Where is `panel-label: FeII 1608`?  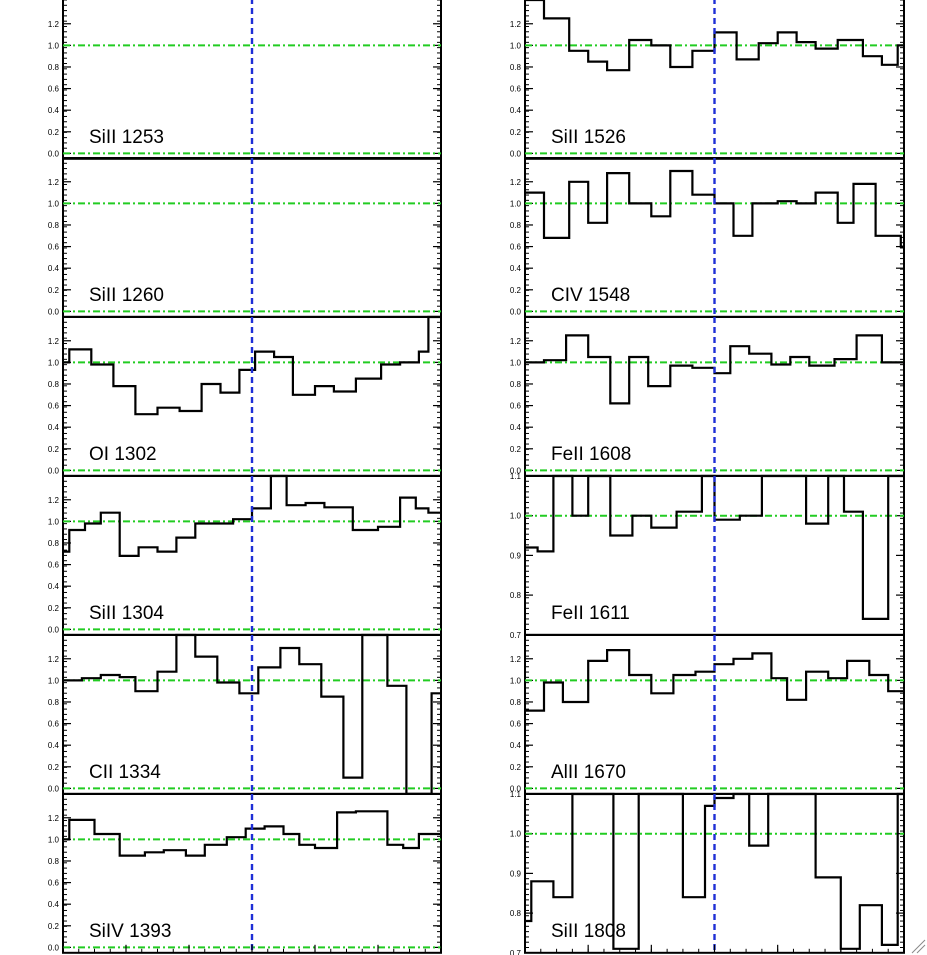 panel-label: FeII 1608 is located at coordinates (591, 454).